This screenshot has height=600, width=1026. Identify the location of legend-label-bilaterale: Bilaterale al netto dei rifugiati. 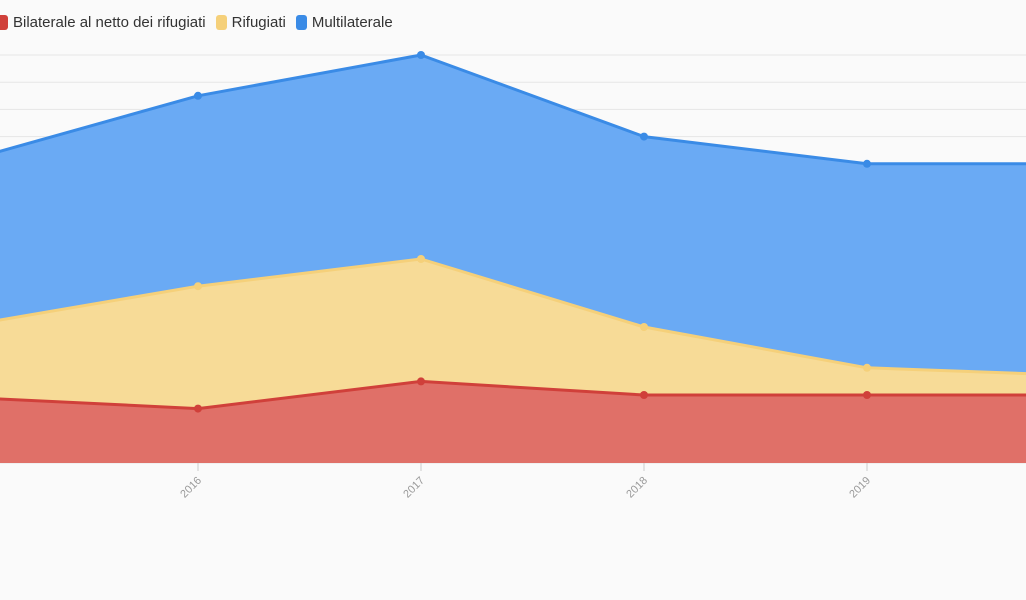
(109, 22).